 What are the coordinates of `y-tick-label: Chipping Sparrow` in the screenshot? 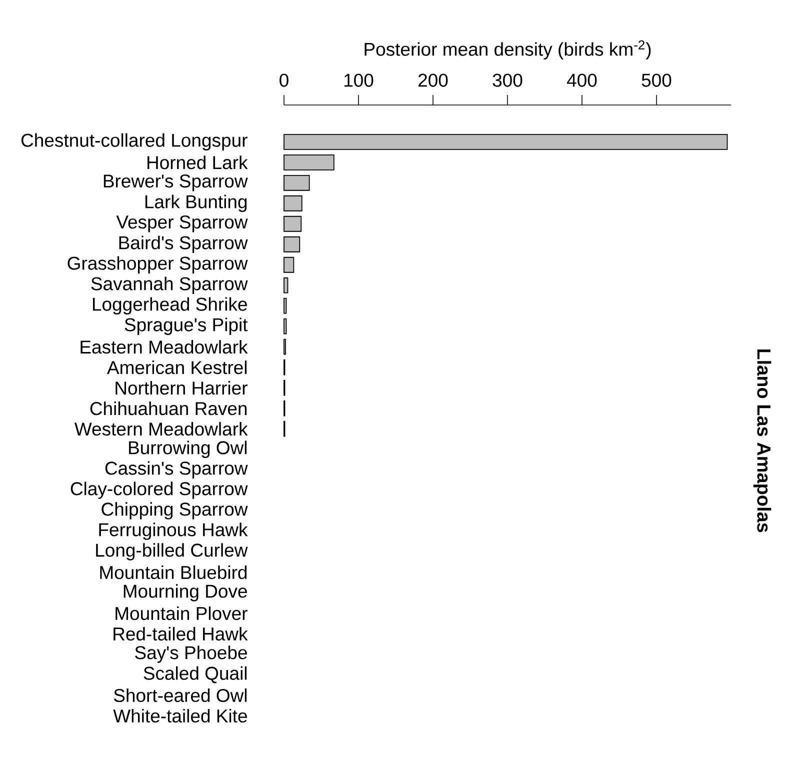 It's located at (175, 511).